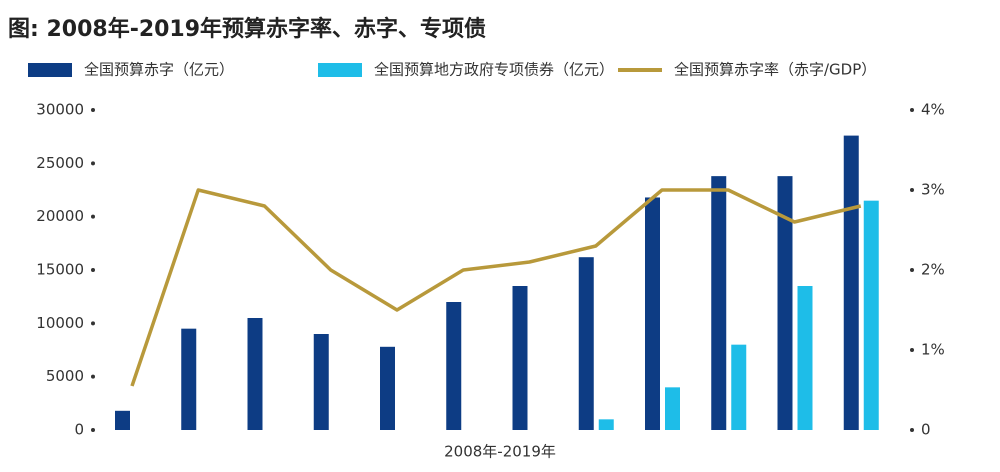 This screenshot has width=1000, height=472. Describe the element at coordinates (933, 270) in the screenshot. I see `y2-tick-label: 2%` at that location.